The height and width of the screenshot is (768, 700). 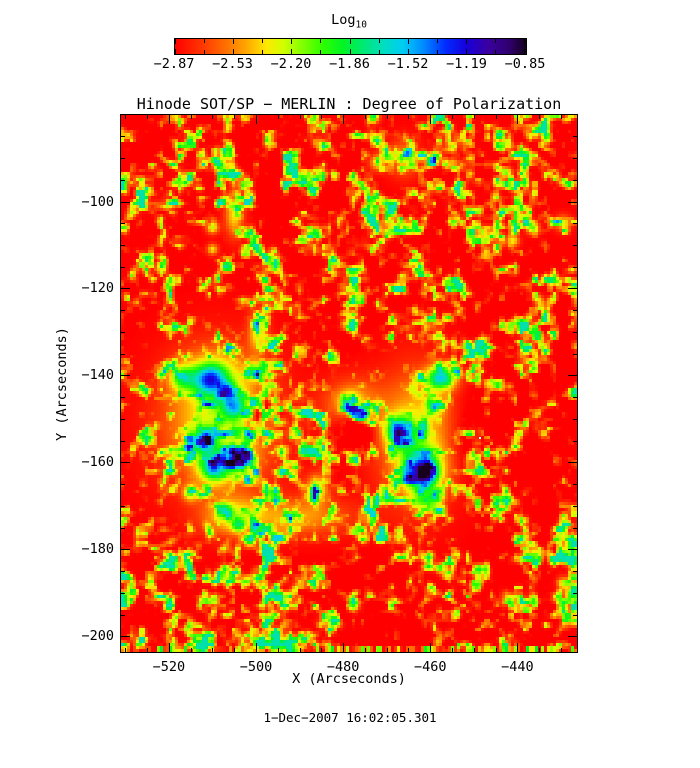 What do you see at coordinates (97, 549) in the screenshot?
I see `y-tick-label: −180` at bounding box center [97, 549].